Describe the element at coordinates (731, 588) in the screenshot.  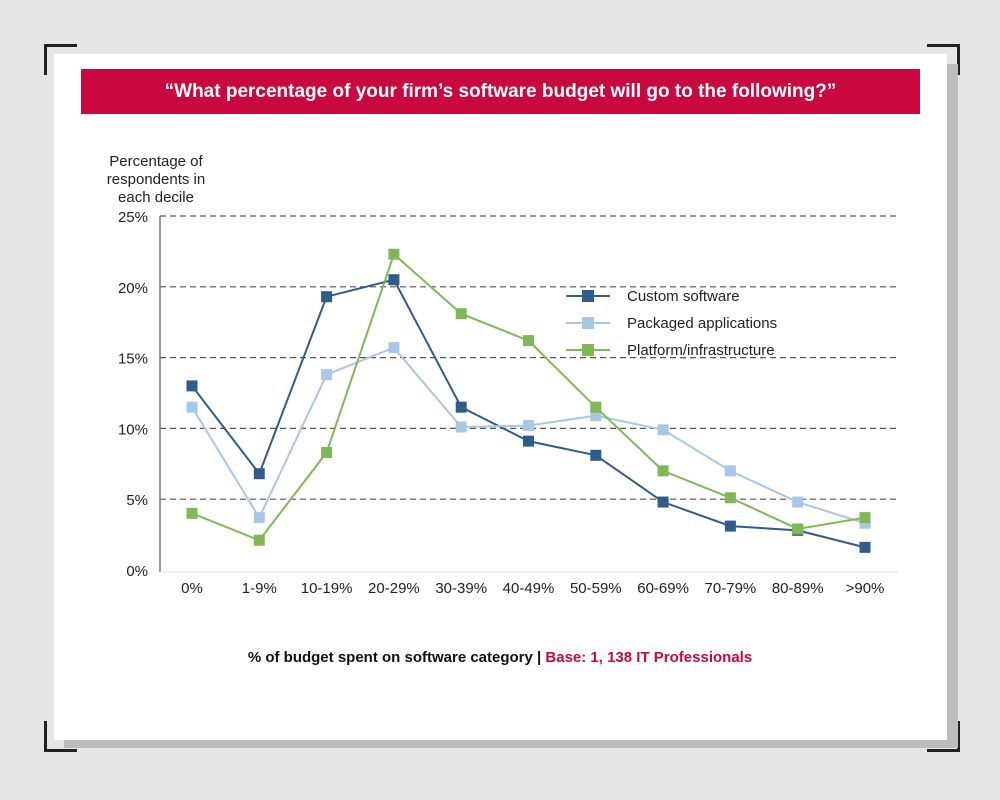
I see `x-tick-label: 70-79%` at that location.